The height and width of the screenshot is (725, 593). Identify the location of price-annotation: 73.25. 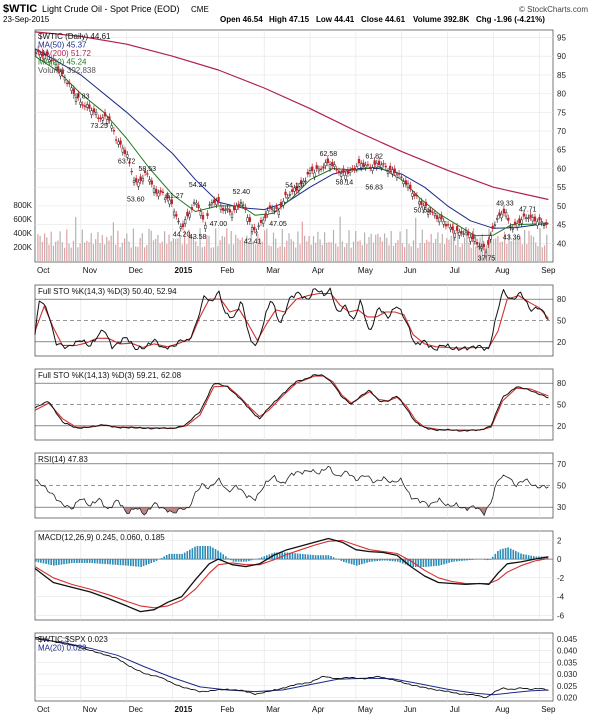
(99, 126).